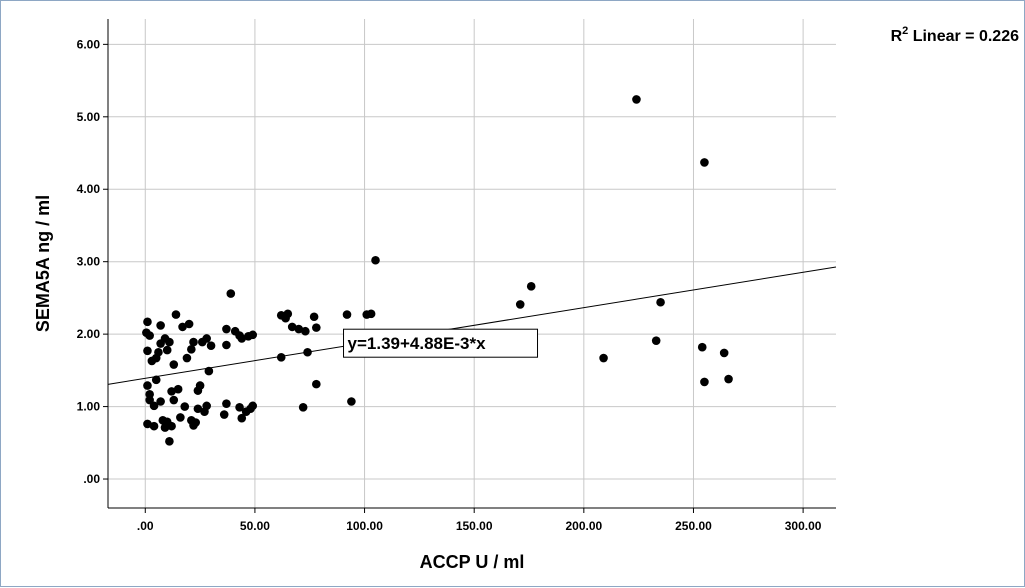 The image size is (1025, 588). Describe the element at coordinates (693, 526) in the screenshot. I see `x-tick-label: 250.00` at that location.